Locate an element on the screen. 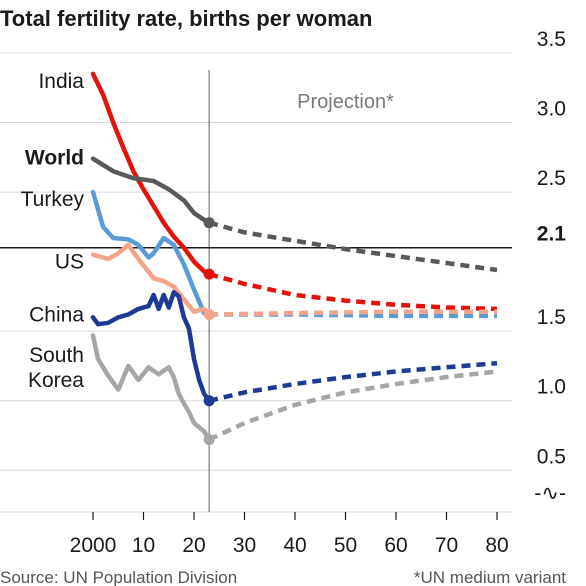 The height and width of the screenshot is (586, 586). series-turkey-history is located at coordinates (151, 253).